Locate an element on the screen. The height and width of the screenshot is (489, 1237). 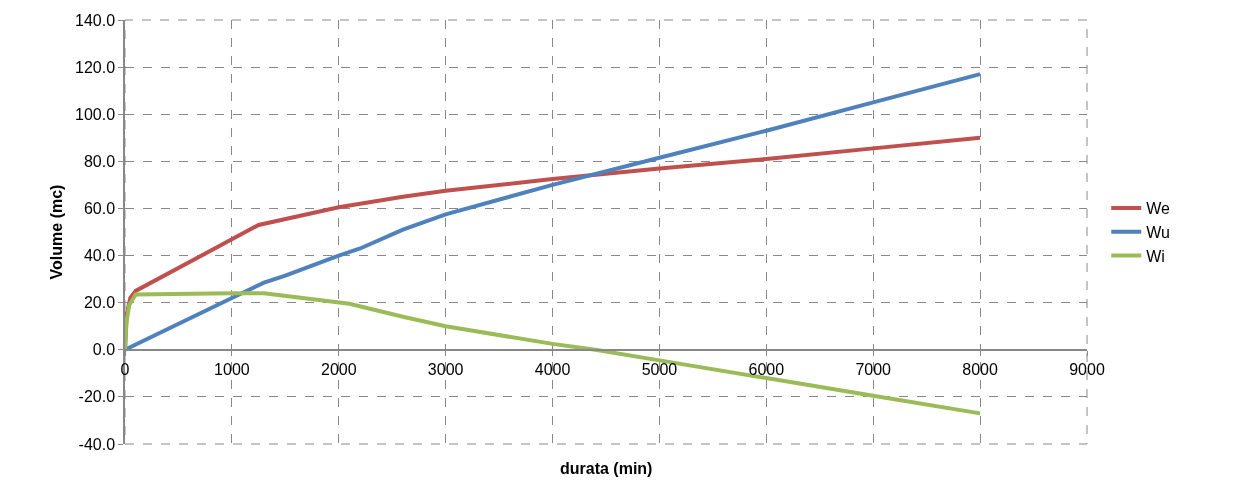
y-tick-label: 100.0 is located at coordinates (95, 114).